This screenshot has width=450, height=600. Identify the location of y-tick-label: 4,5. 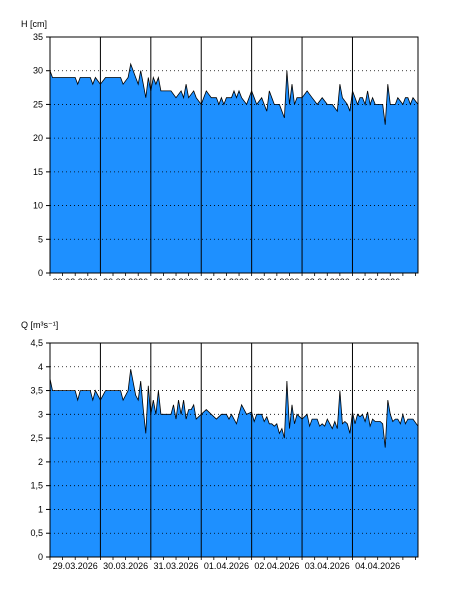
(36, 343).